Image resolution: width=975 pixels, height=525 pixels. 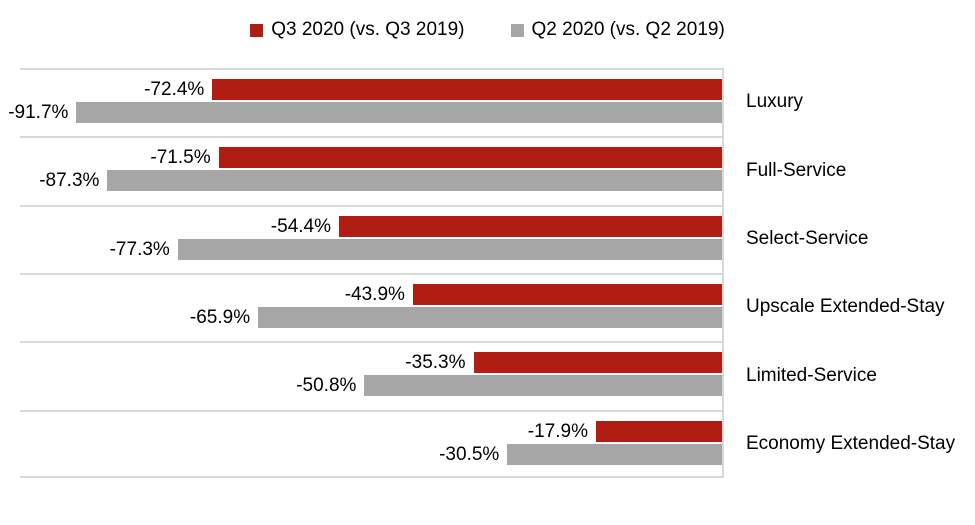 I want to click on category-row: -54.4% -77.3%, so click(x=371, y=238).